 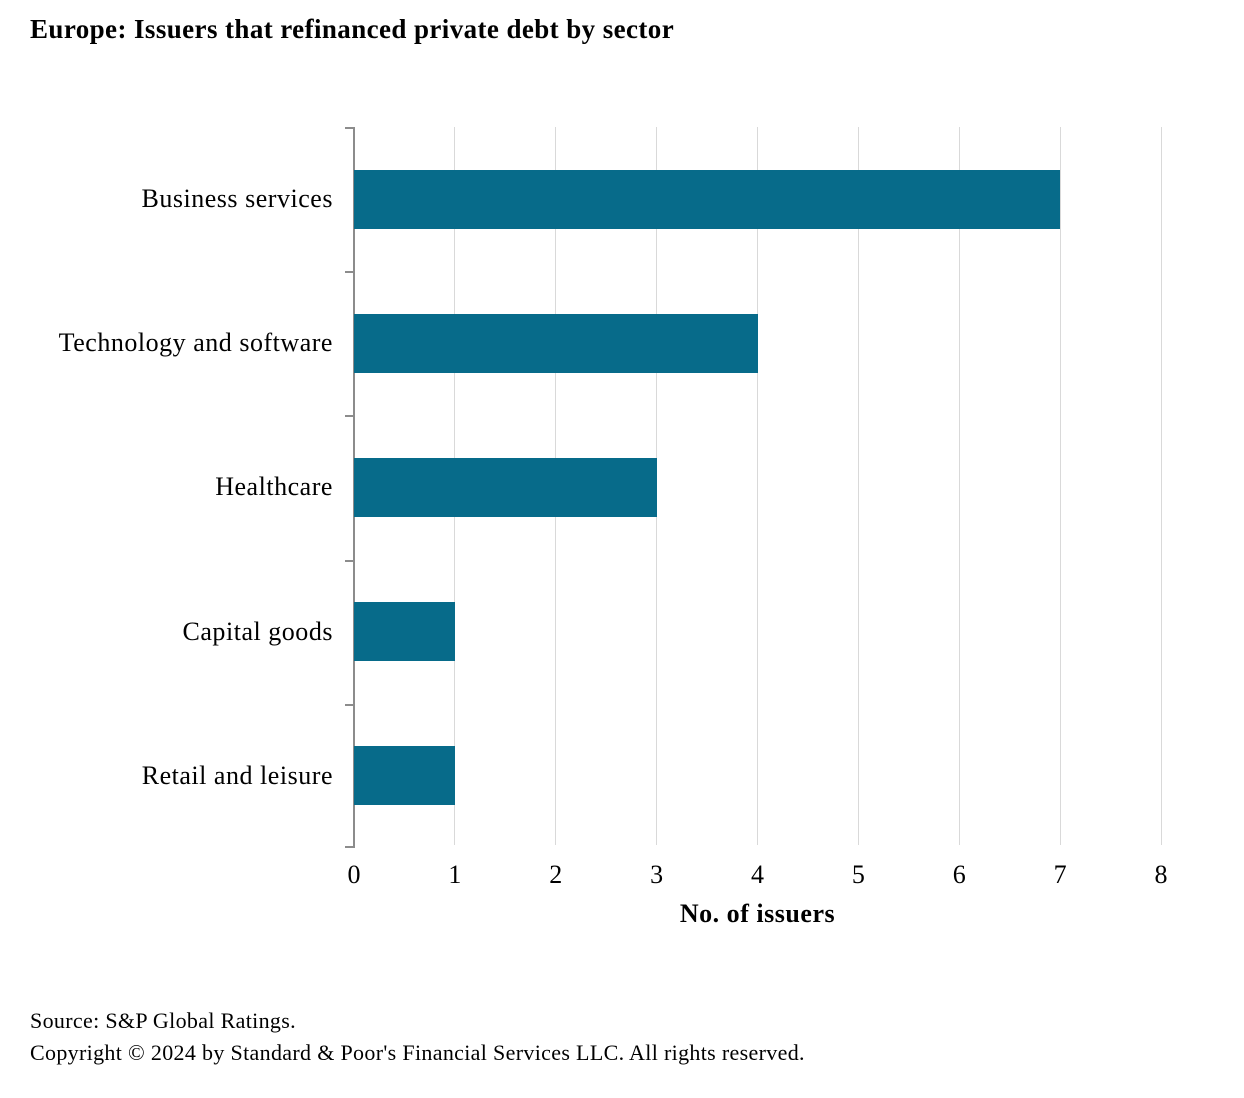 What do you see at coordinates (959, 874) in the screenshot?
I see `x-tick-label: 6` at bounding box center [959, 874].